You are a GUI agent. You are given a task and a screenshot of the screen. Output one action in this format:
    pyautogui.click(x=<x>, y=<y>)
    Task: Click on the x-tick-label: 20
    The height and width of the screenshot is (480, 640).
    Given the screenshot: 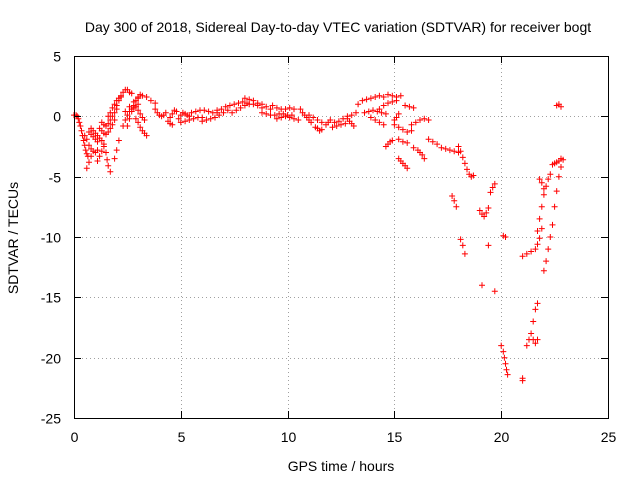 What is the action you would take?
    pyautogui.click(x=502, y=437)
    